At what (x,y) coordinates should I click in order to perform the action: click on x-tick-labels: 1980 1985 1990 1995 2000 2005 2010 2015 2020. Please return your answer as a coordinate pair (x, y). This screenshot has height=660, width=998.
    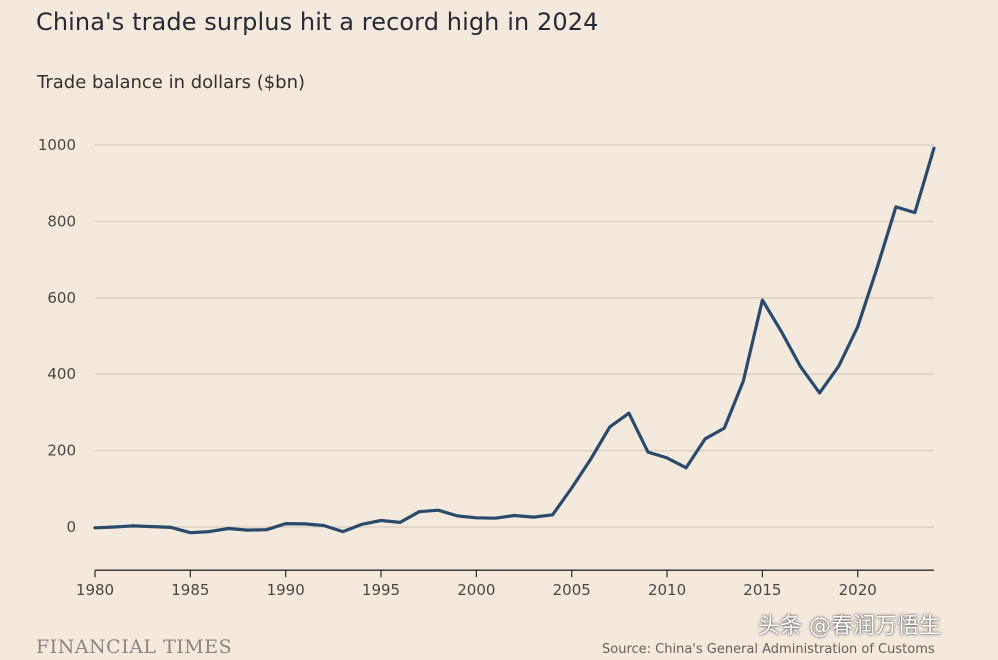
    Looking at the image, I should click on (476, 590).